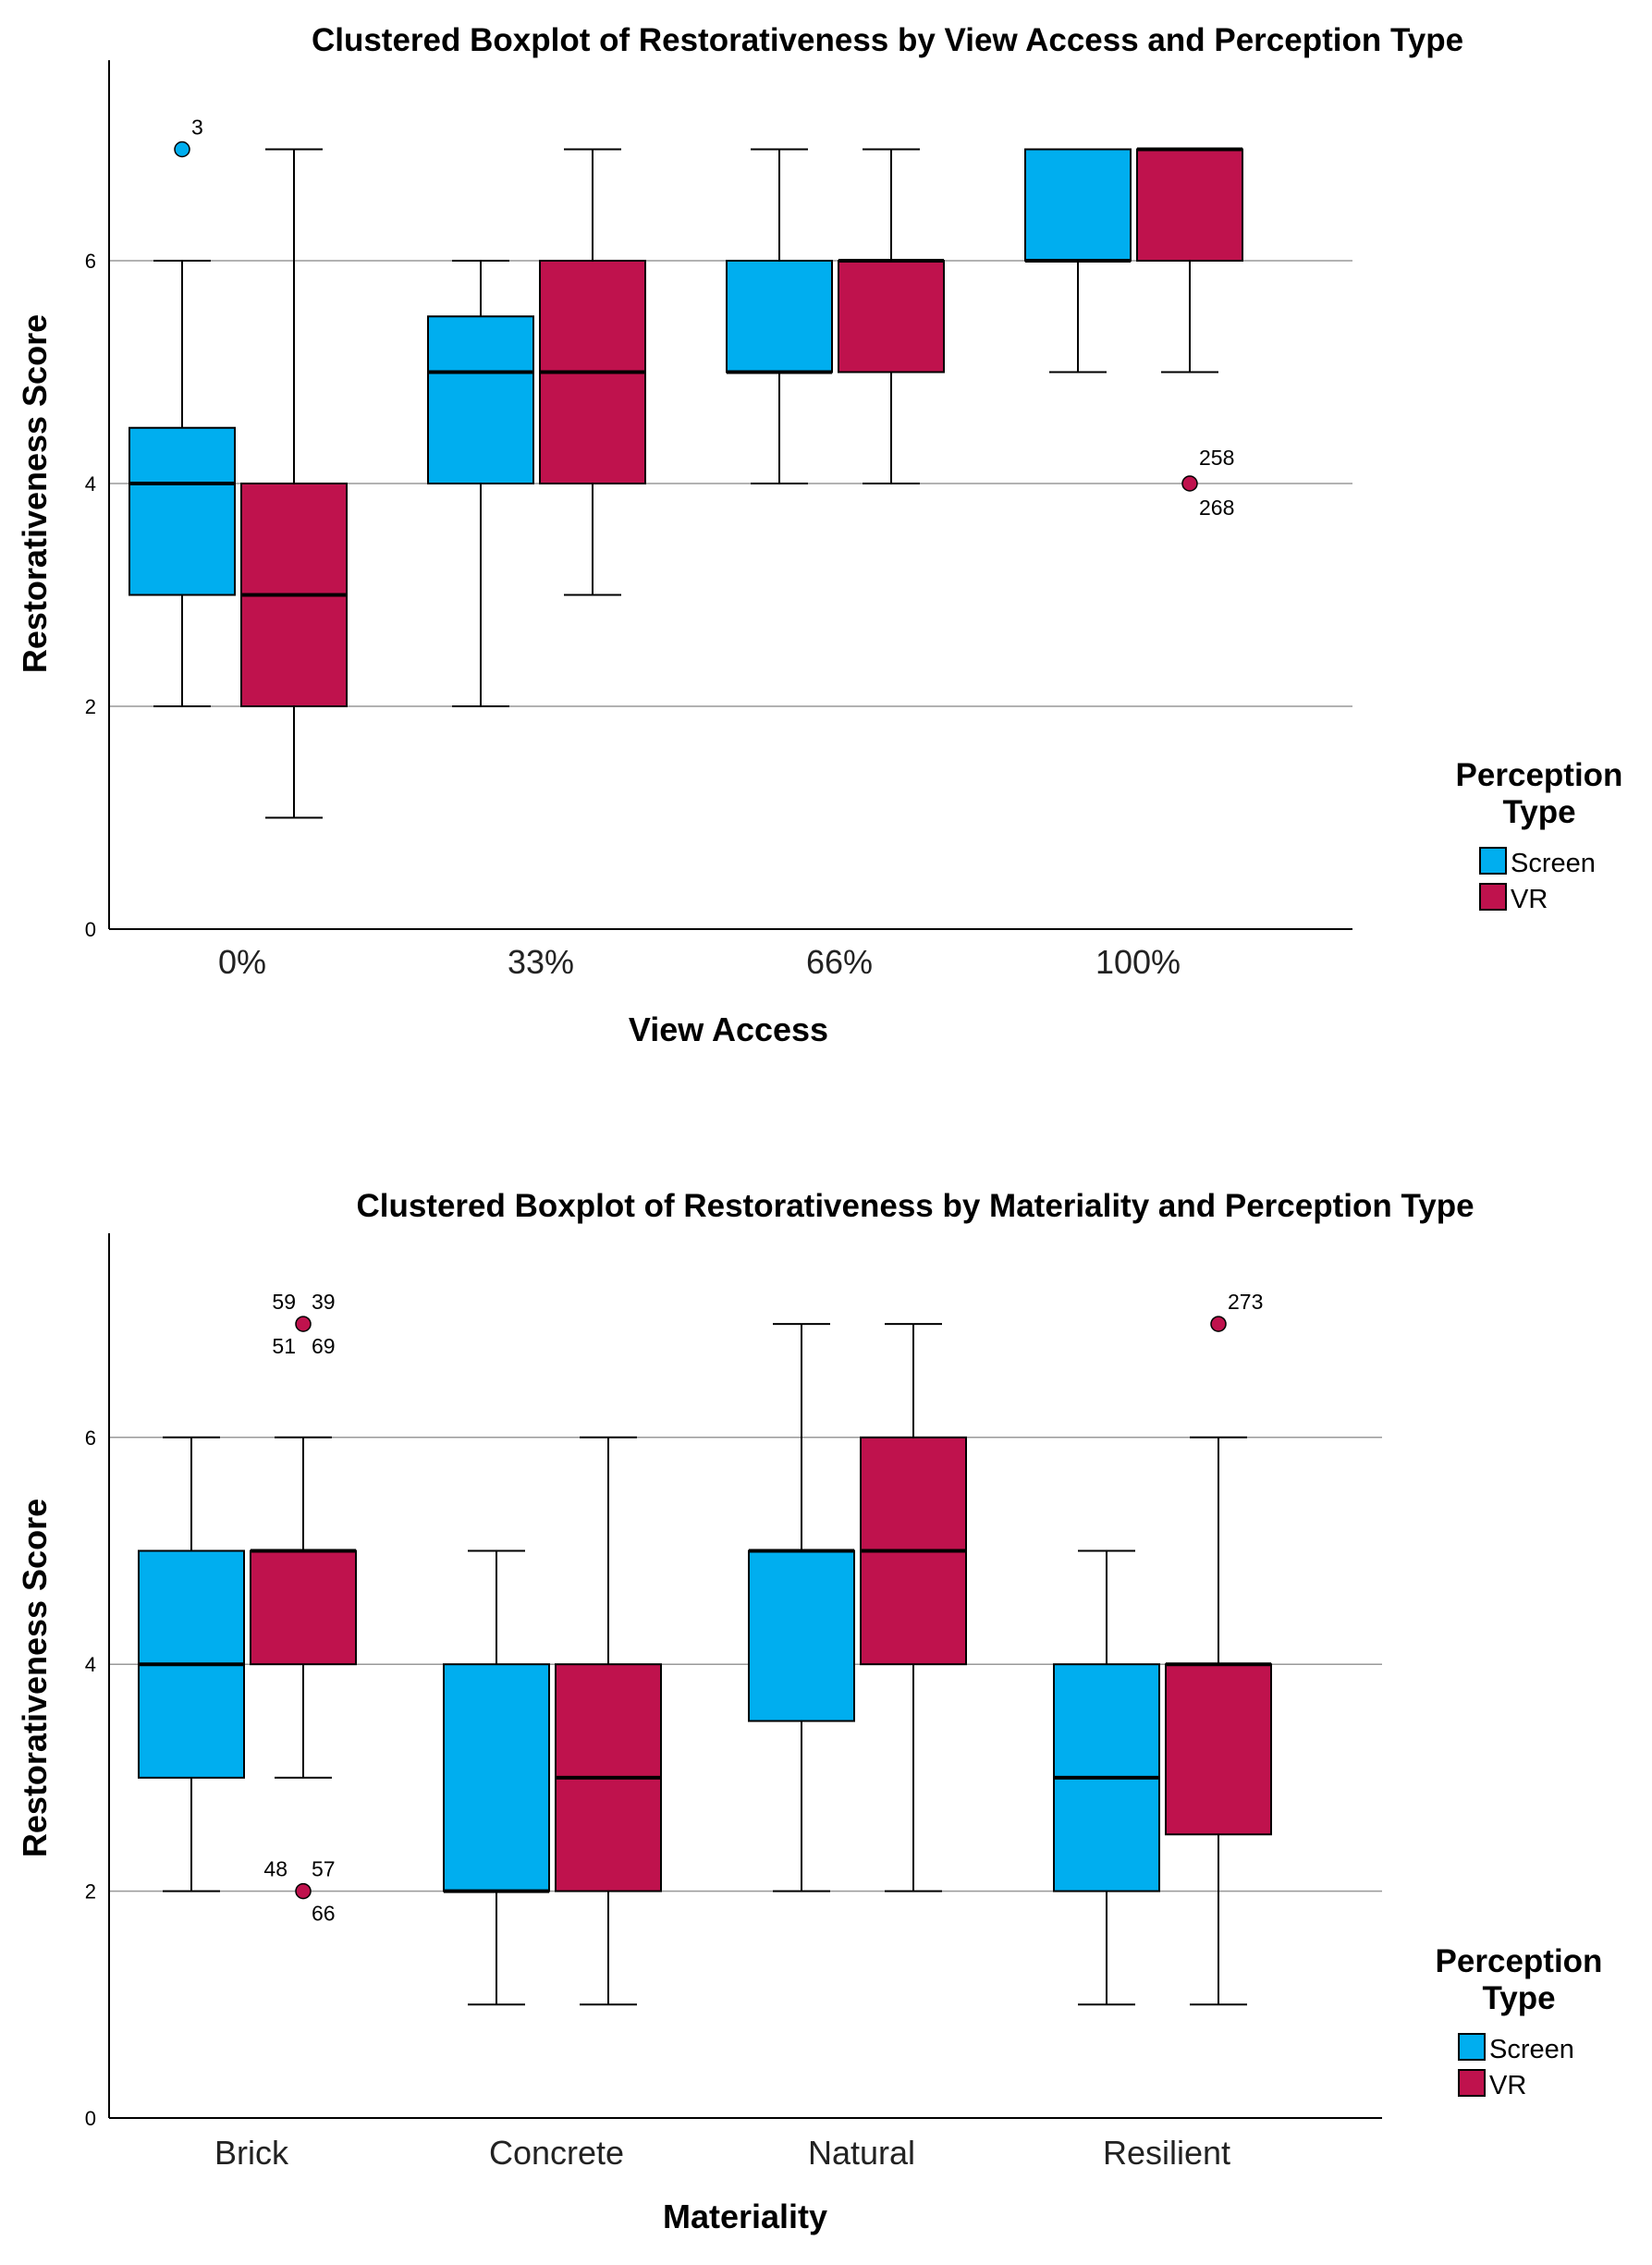 Image resolution: width=1652 pixels, height=2265 pixels. Describe the element at coordinates (541, 962) in the screenshot. I see `x-tick-label: 33%` at that location.